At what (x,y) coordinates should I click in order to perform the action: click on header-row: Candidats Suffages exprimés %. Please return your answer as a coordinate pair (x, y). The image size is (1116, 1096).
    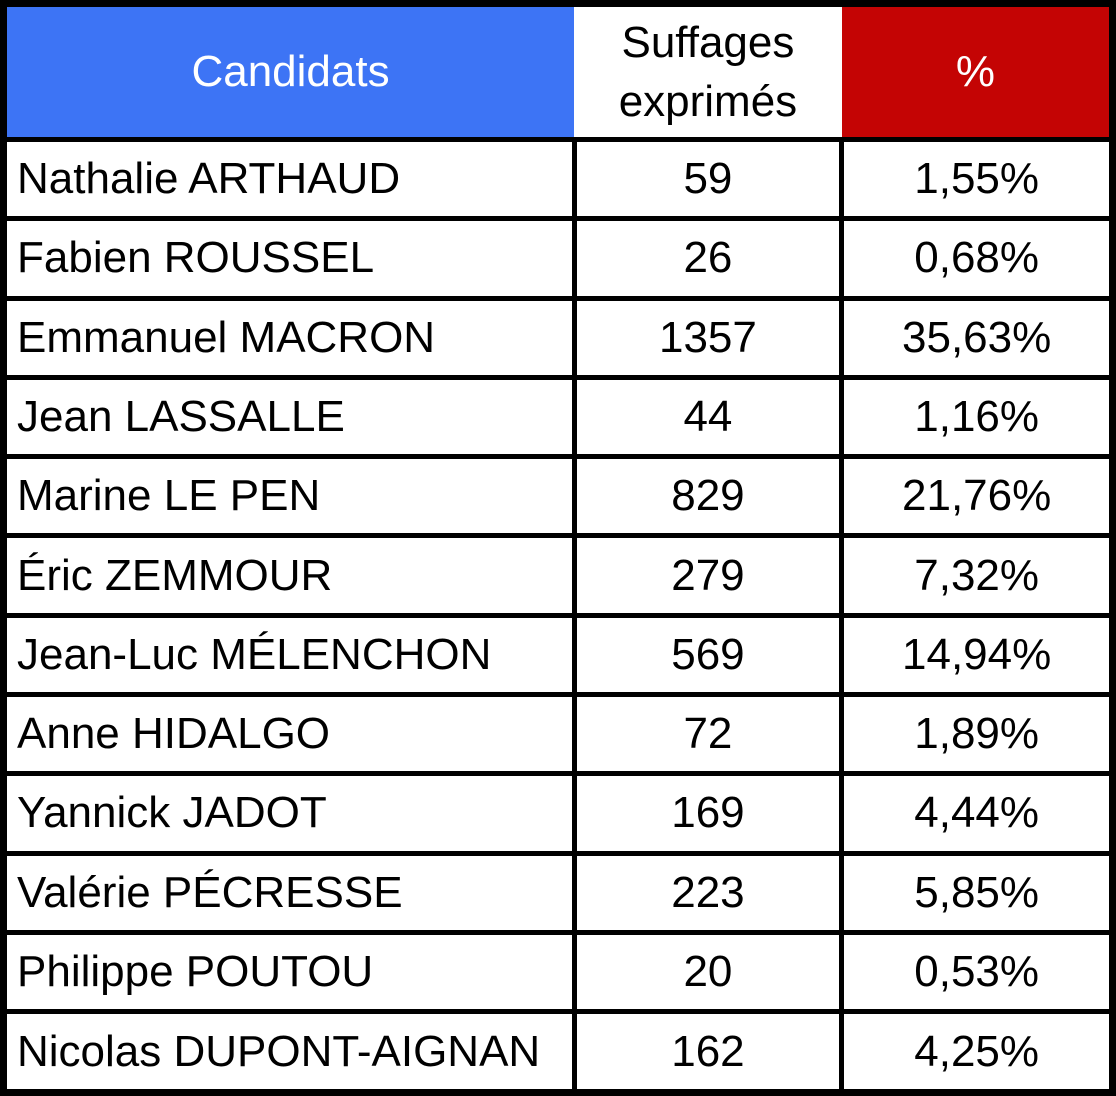
    Looking at the image, I should click on (558, 71).